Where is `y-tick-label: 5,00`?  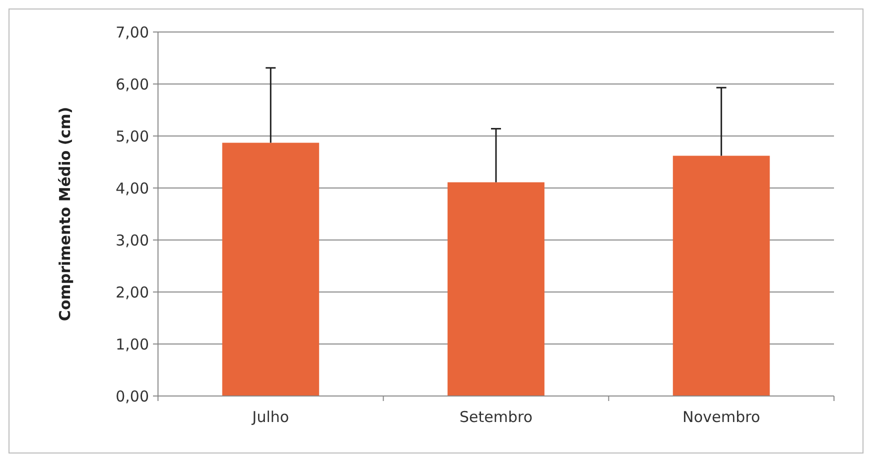
y-tick-label: 5,00 is located at coordinates (132, 136).